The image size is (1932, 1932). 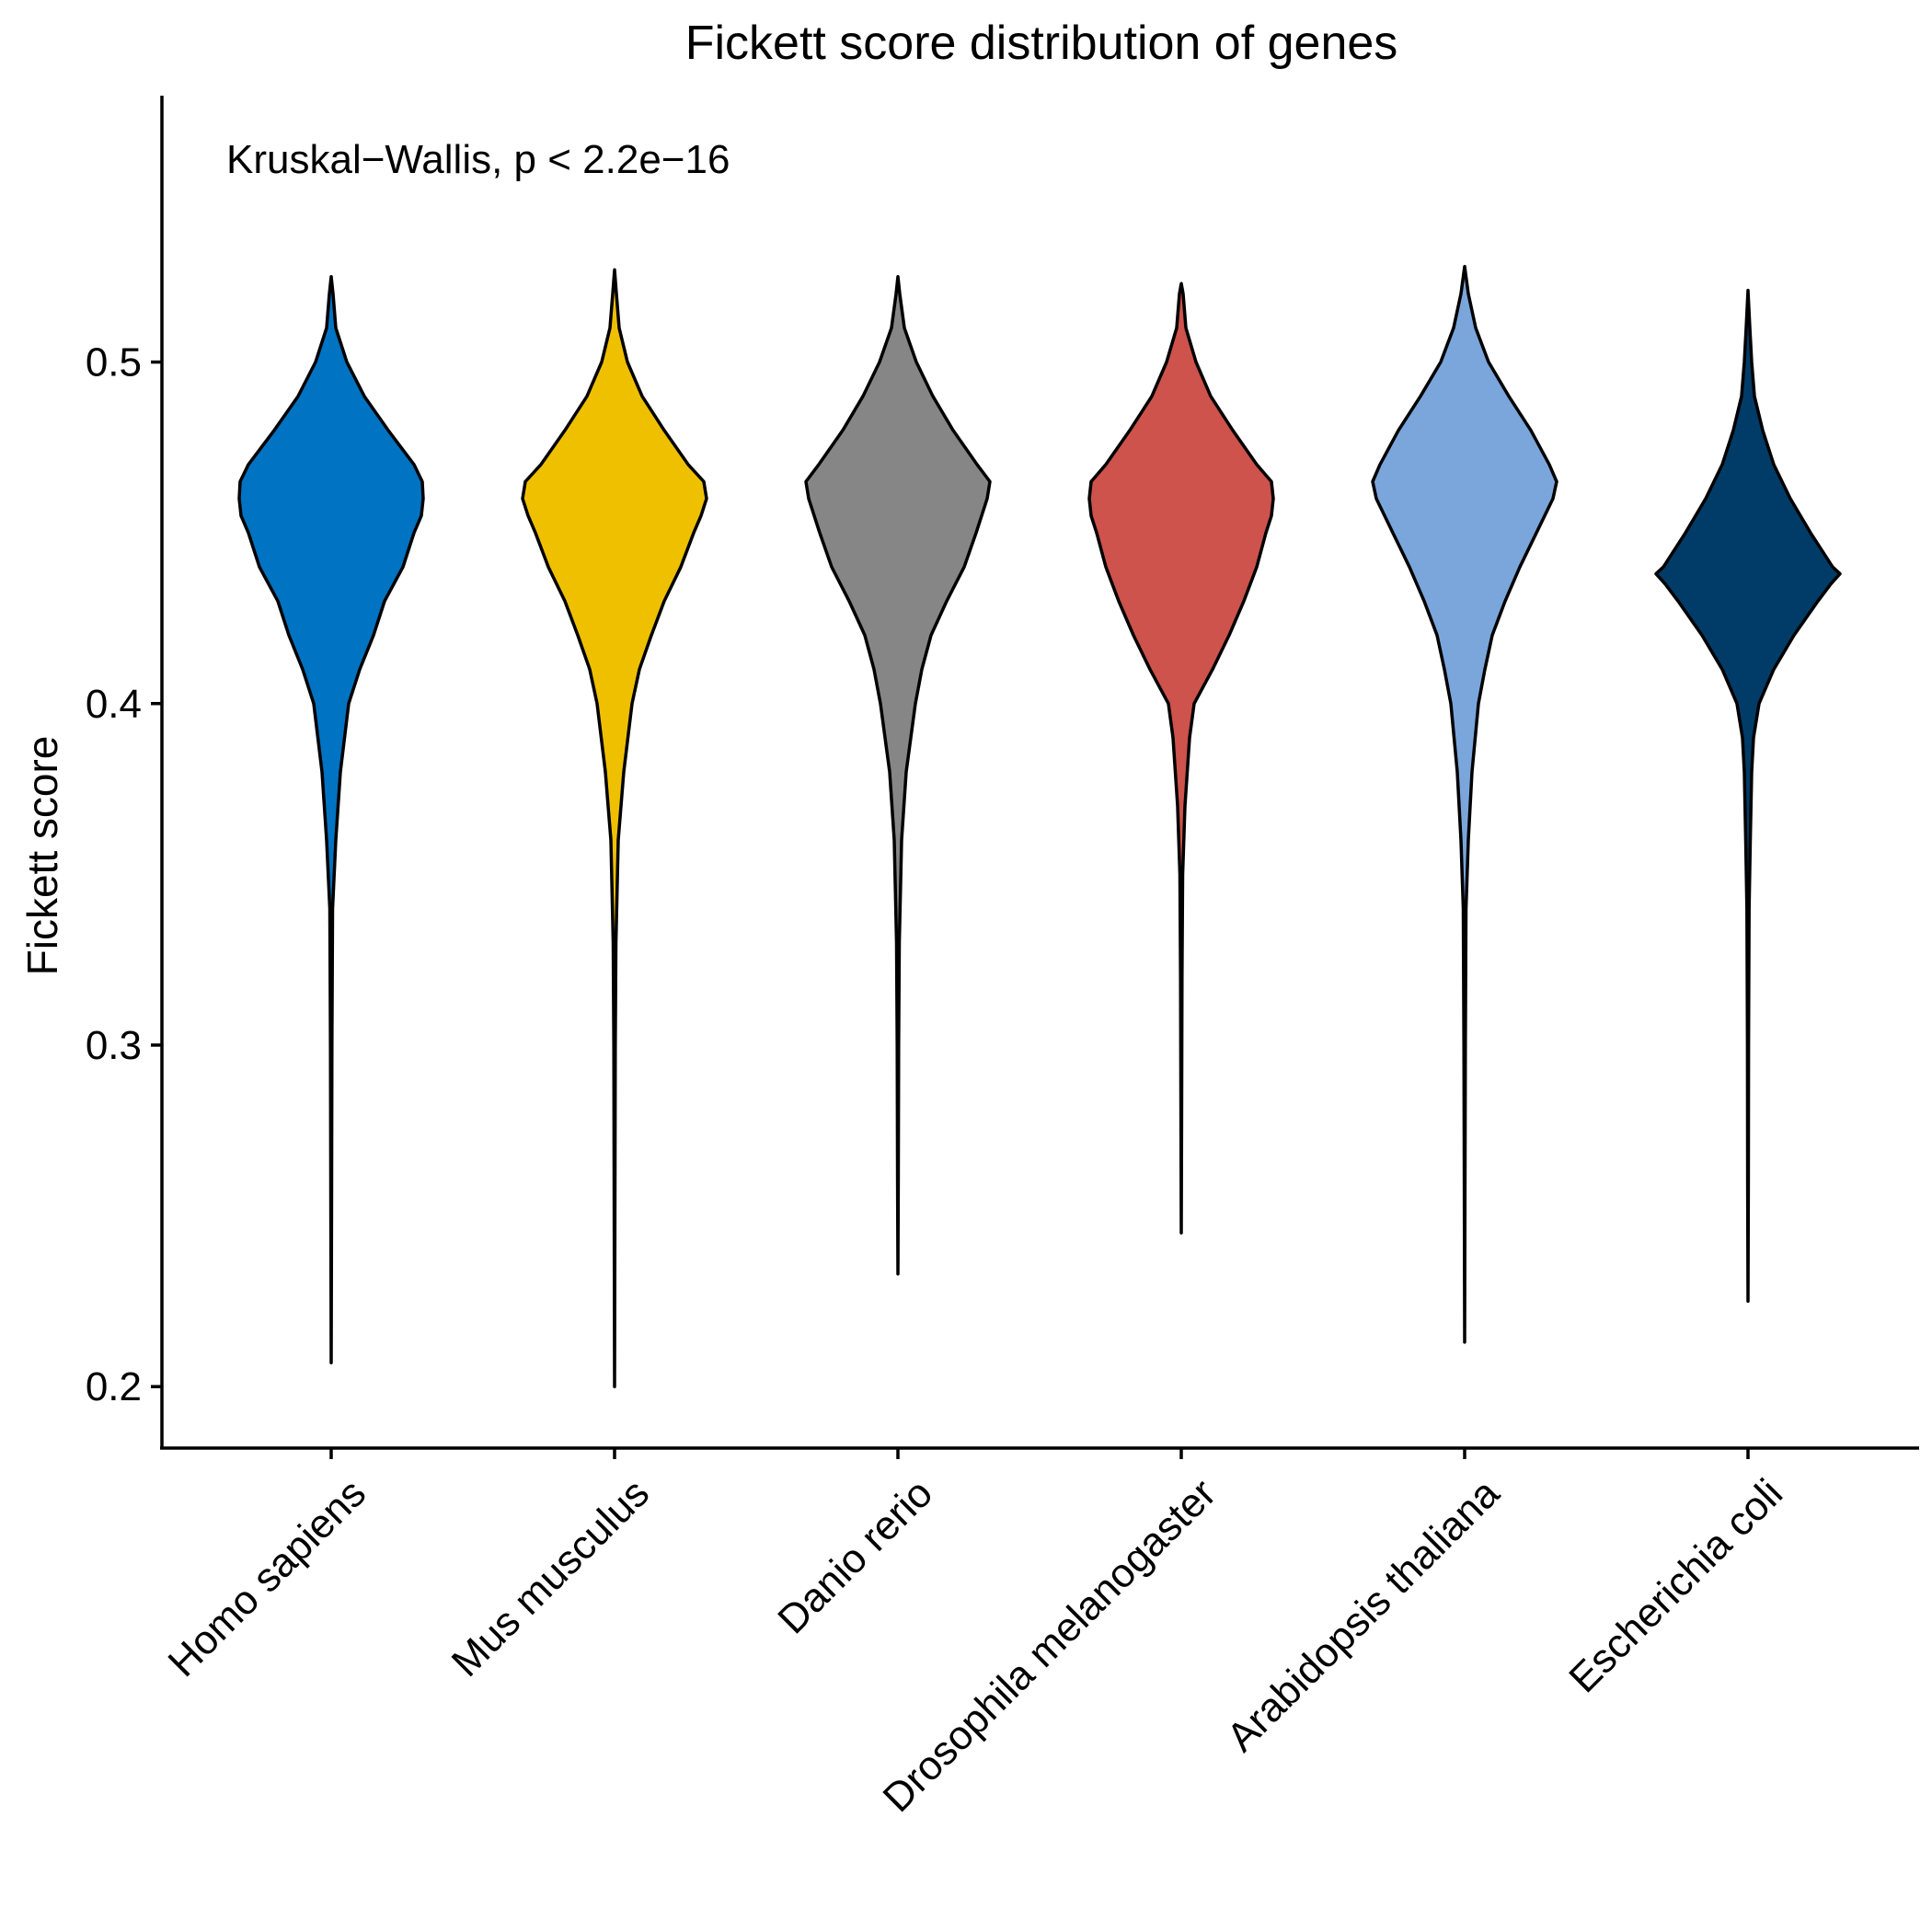 What do you see at coordinates (478, 159) in the screenshot?
I see `kruskal-wallis-annotation: Kruskal−Wallis, p < 2.2e−16` at bounding box center [478, 159].